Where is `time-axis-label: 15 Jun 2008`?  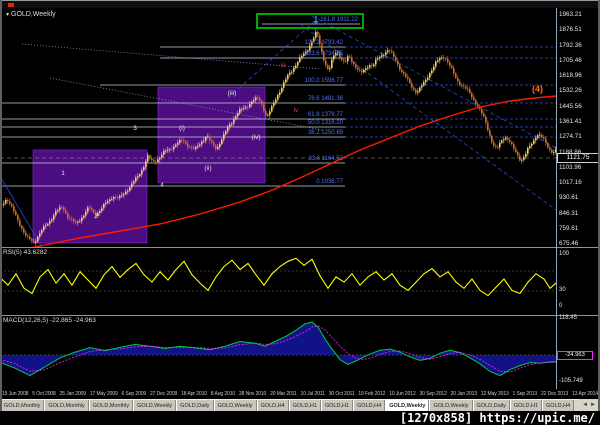
time-axis-label: 15 Jun 2008 is located at coordinates (15, 394).